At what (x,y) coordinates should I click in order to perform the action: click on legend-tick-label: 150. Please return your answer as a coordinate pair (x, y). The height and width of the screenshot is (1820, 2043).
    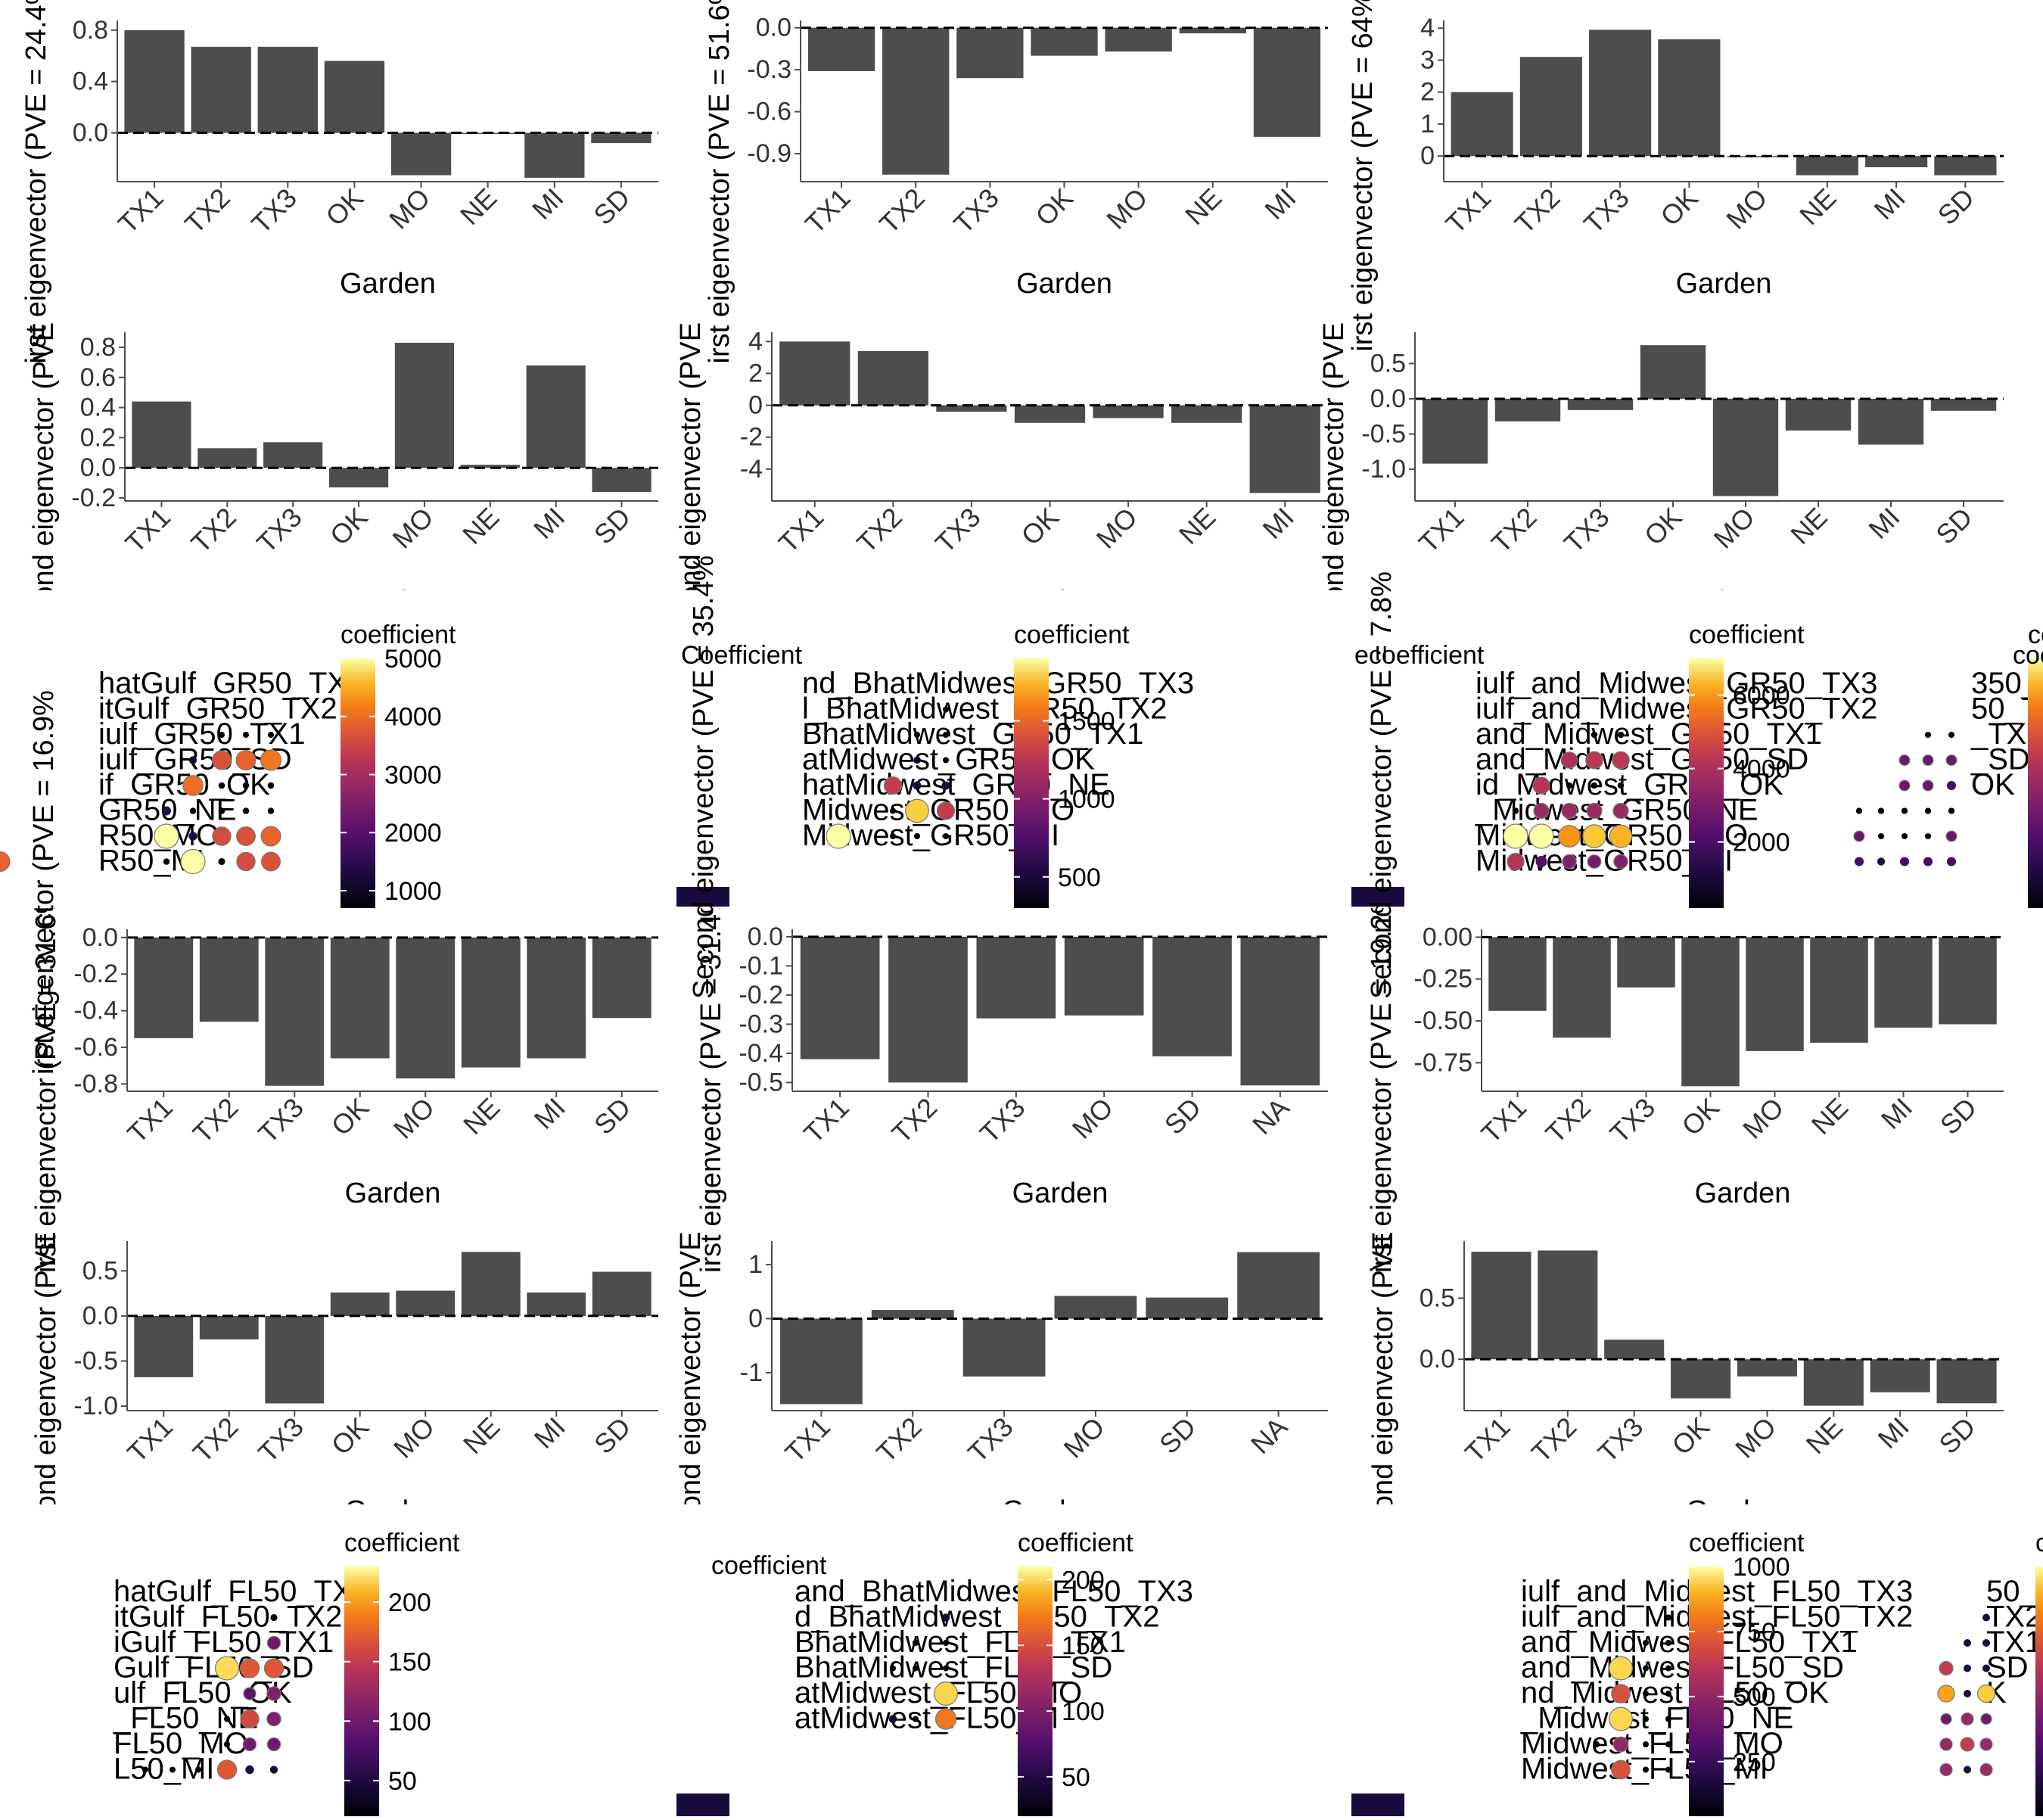
    Looking at the image, I should click on (410, 1662).